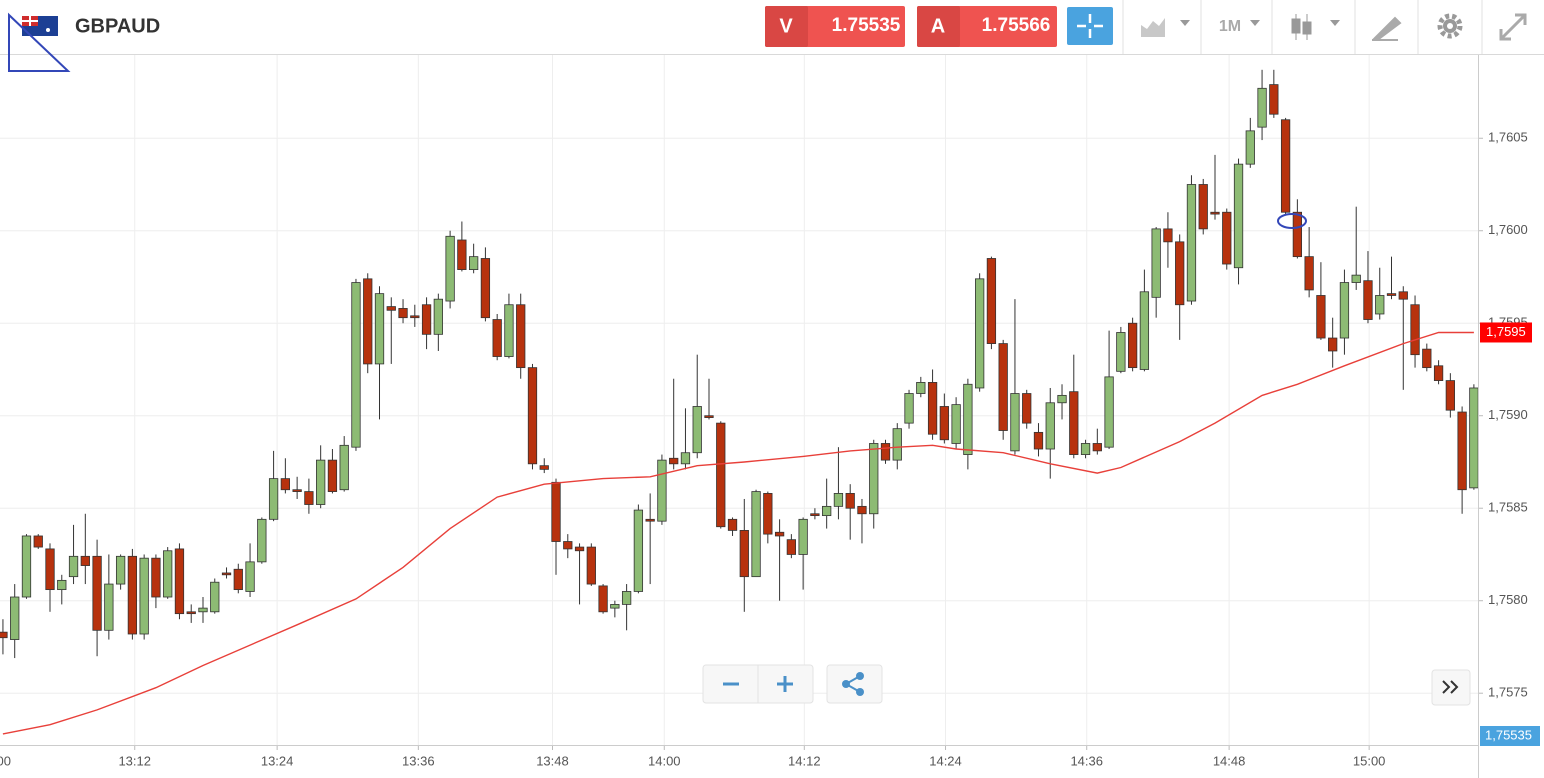 This screenshot has width=1544, height=778. Describe the element at coordinates (39, 42) in the screenshot. I see `triangle-drawing` at that location.